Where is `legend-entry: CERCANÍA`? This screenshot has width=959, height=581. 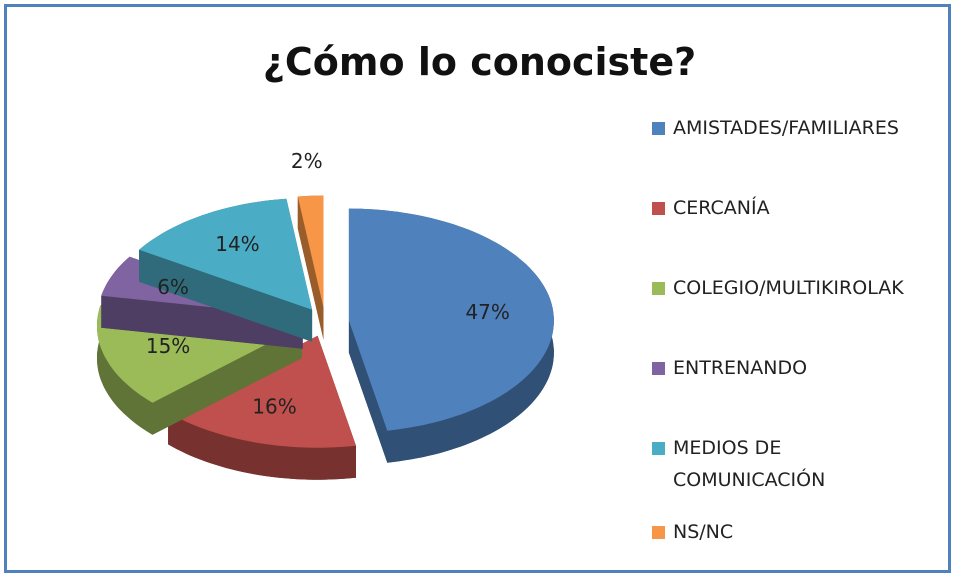 legend-entry: CERCANÍA is located at coordinates (787, 232).